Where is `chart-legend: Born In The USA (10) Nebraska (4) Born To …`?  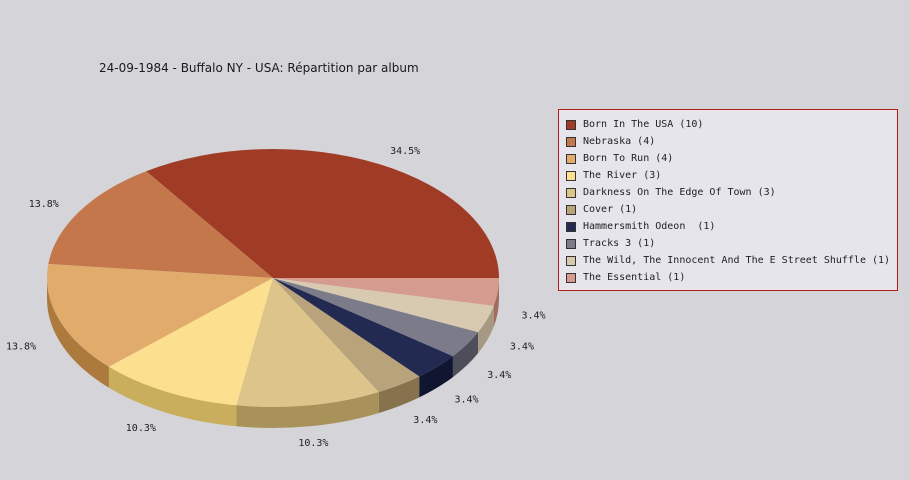
chart-legend: Born In The USA (10) Nebraska (4) Born To … is located at coordinates (728, 200).